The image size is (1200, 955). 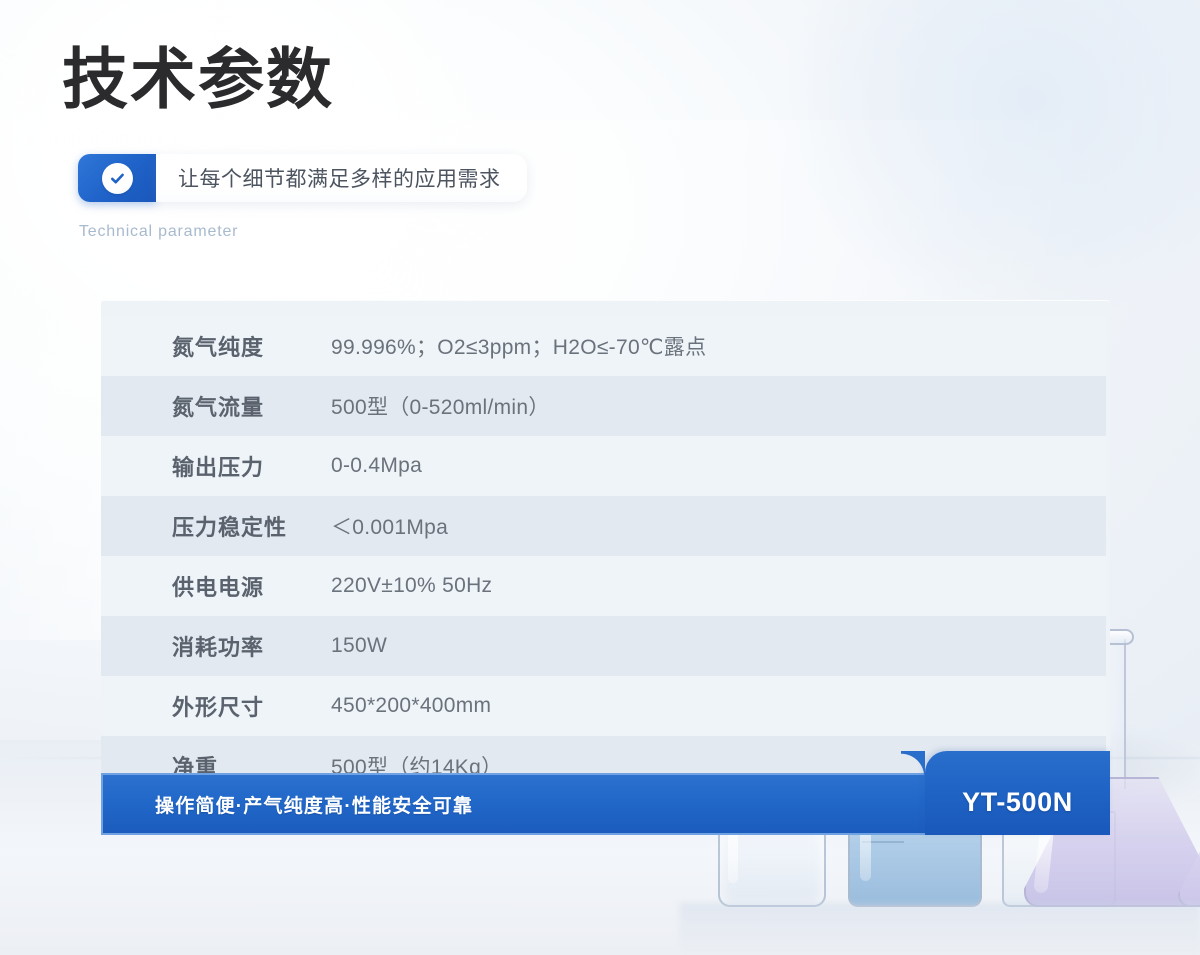 I want to click on spec-row: 输出压力 0-0.4Mpa, so click(x=603, y=466).